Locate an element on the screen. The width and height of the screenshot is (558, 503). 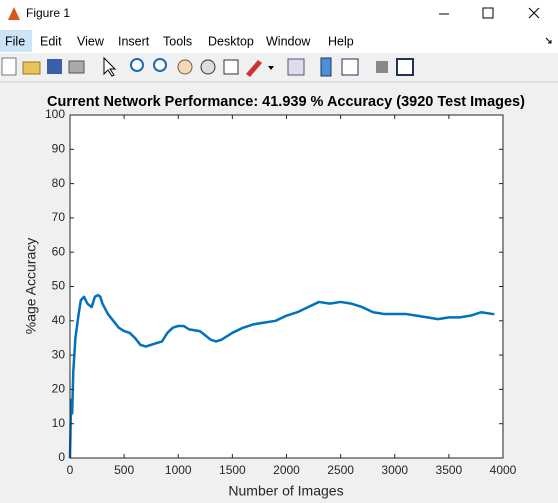
menu-item: View is located at coordinates (91, 41).